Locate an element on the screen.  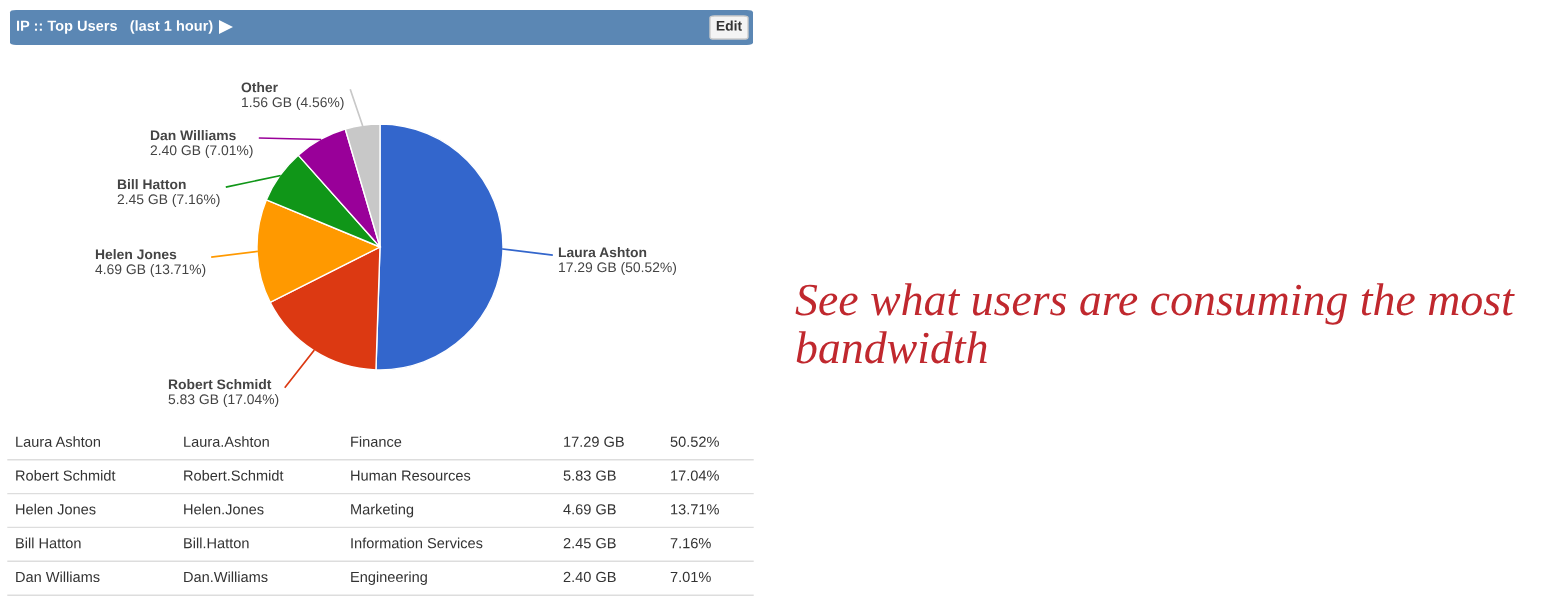
data-label: 1.56 GB (4.56%) is located at coordinates (293, 103).